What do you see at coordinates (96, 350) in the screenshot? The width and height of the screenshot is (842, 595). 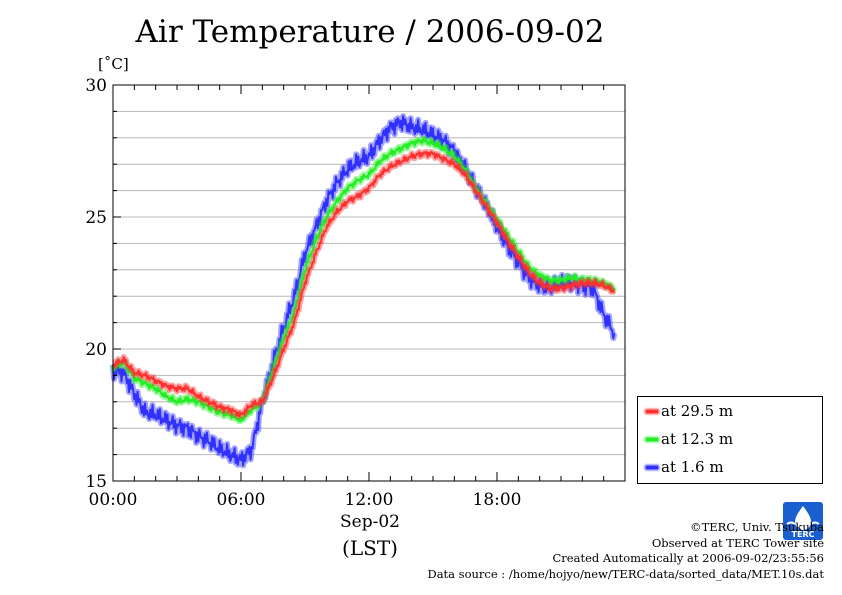 I see `y-tick-label: 20` at bounding box center [96, 350].